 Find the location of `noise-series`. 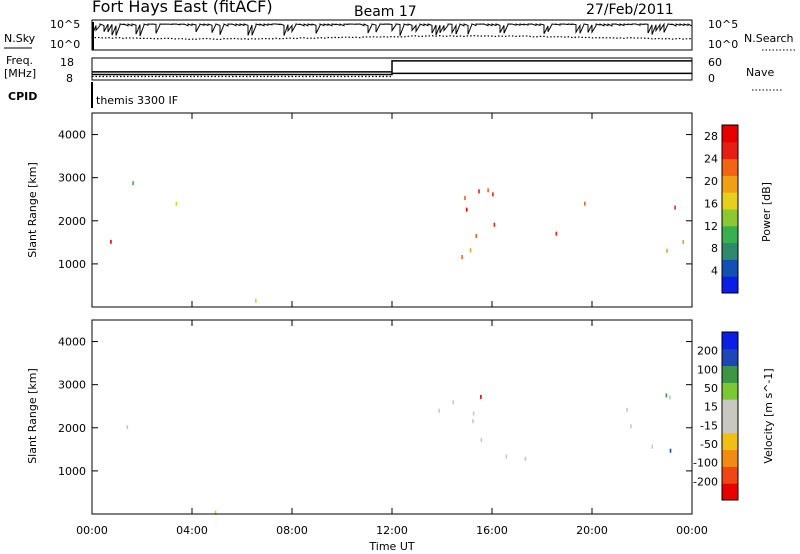

noise-series is located at coordinates (392, 36).